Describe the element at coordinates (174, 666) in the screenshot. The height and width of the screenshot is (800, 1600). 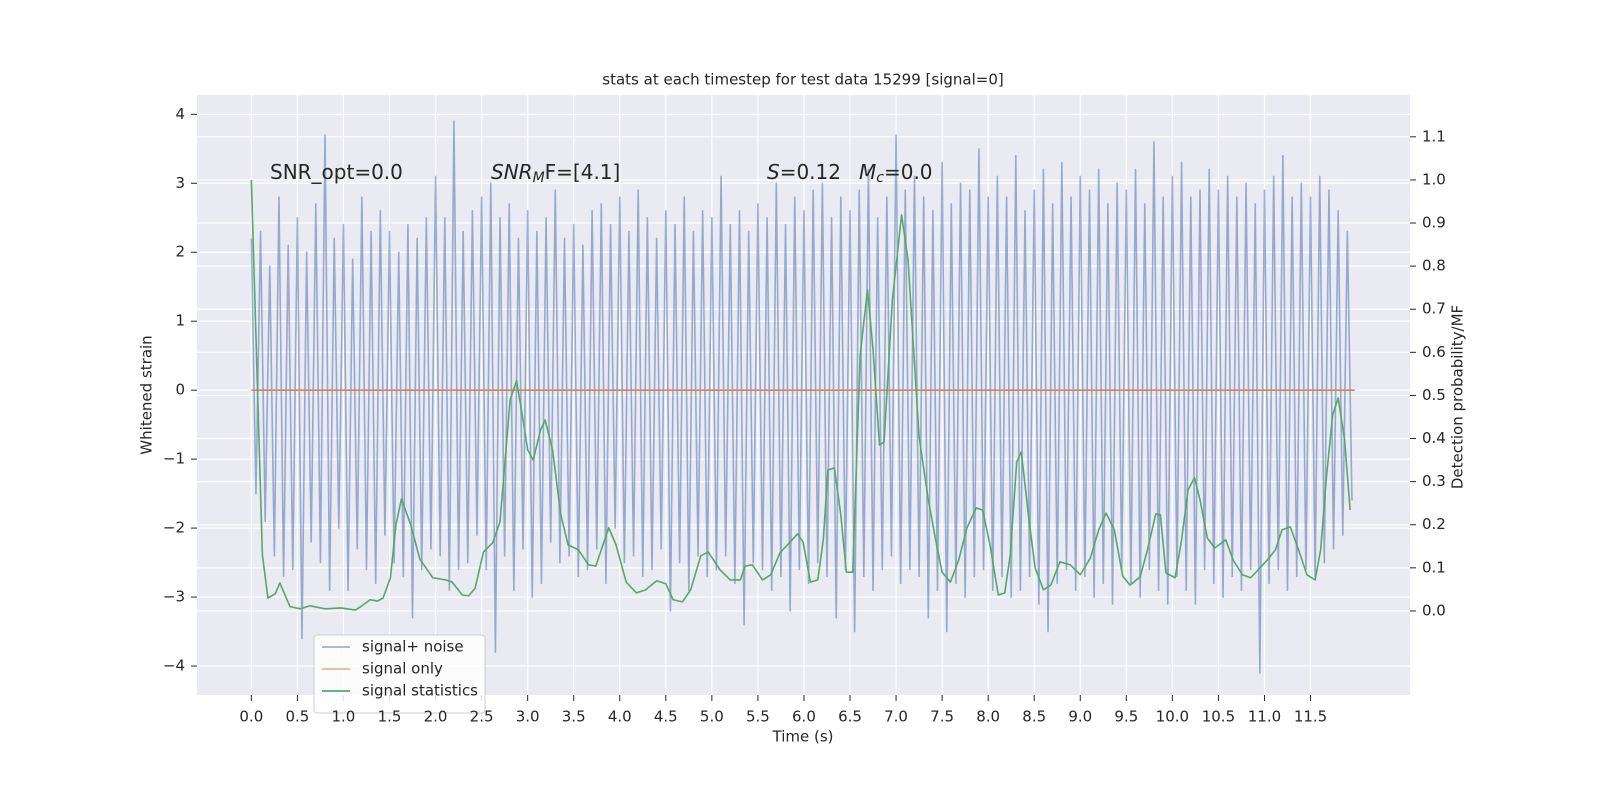
I see `y-tick-label: −4` at that location.